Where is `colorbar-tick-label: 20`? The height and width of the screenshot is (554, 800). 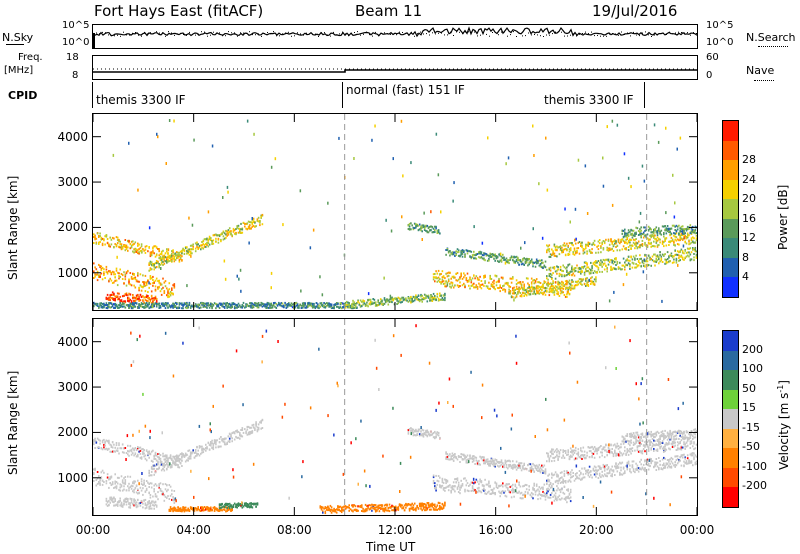
colorbar-tick-label: 20 is located at coordinates (749, 199).